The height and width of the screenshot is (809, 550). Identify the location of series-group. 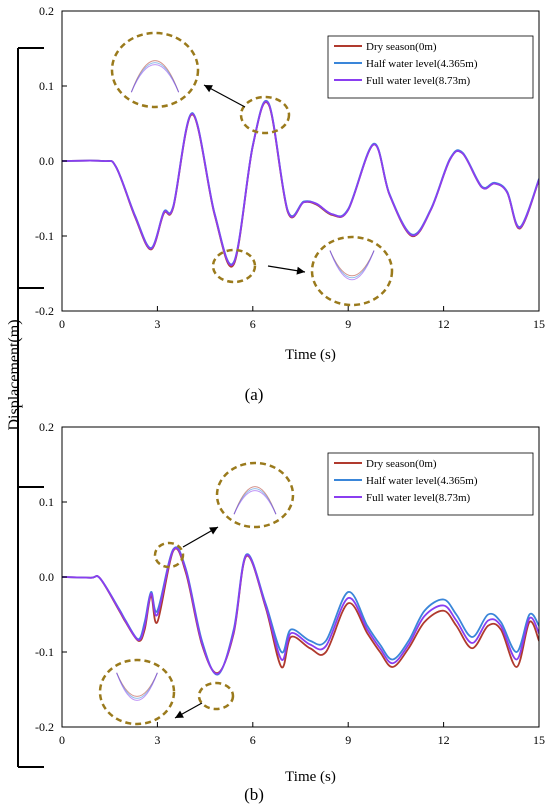
(300, 611).